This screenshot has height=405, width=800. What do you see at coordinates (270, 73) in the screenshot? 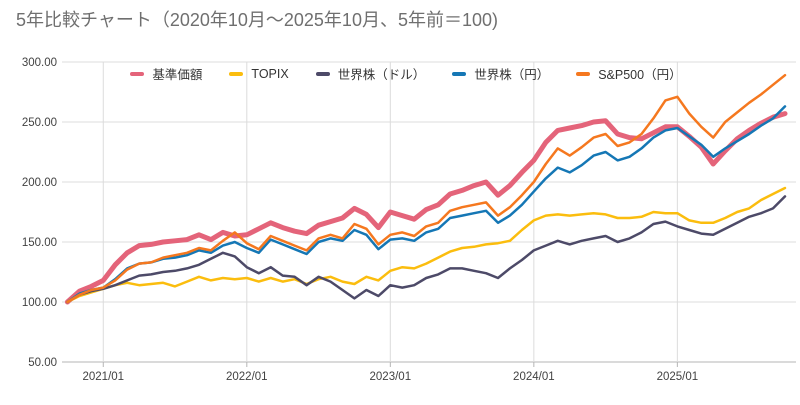
I see `legend-label-topix: TOPIX` at bounding box center [270, 73].